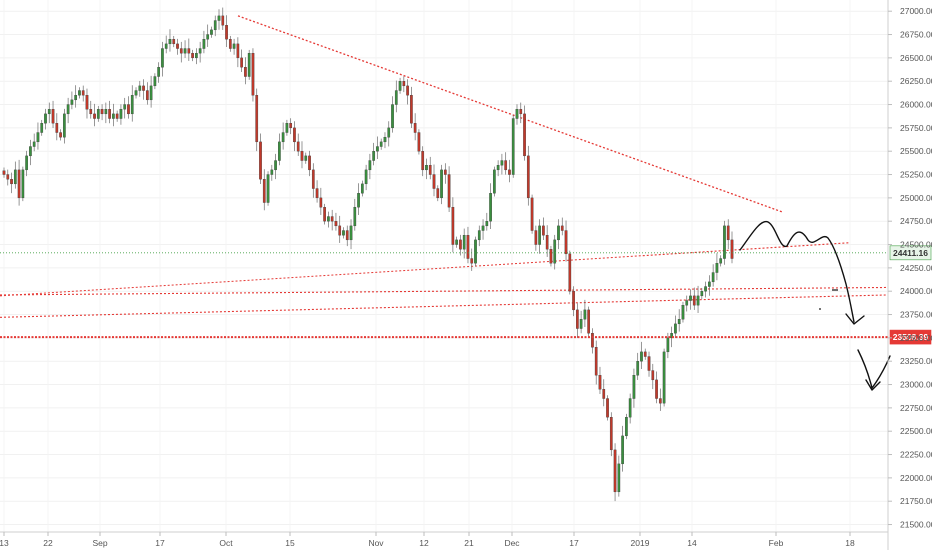 This screenshot has height=555, width=932. Describe the element at coordinates (4, 543) in the screenshot. I see `x-tick-label: 13` at that location.